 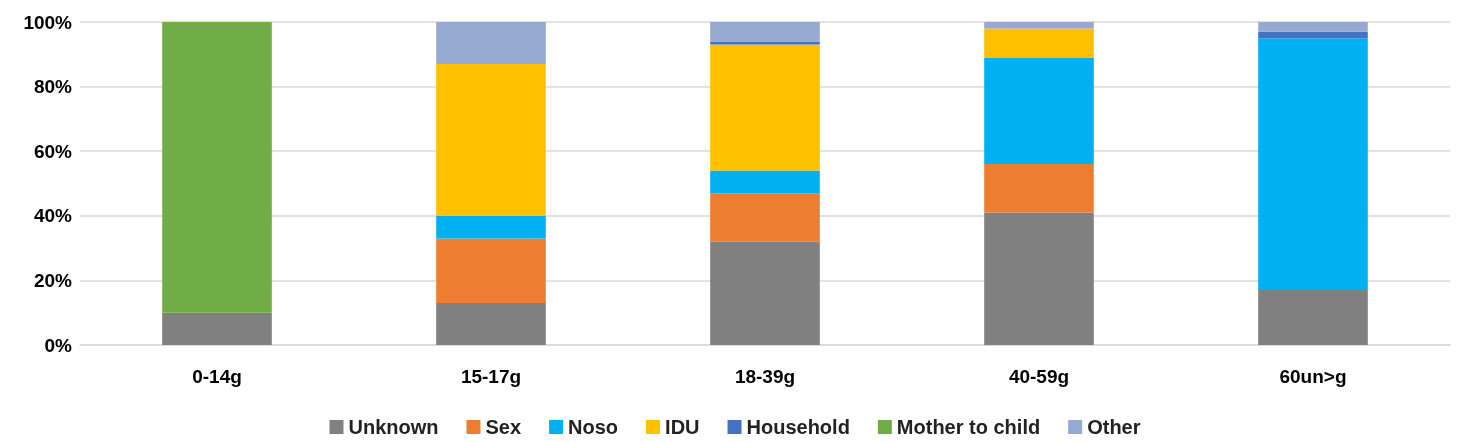 I want to click on y-tick-label: 40%, so click(x=53, y=216).